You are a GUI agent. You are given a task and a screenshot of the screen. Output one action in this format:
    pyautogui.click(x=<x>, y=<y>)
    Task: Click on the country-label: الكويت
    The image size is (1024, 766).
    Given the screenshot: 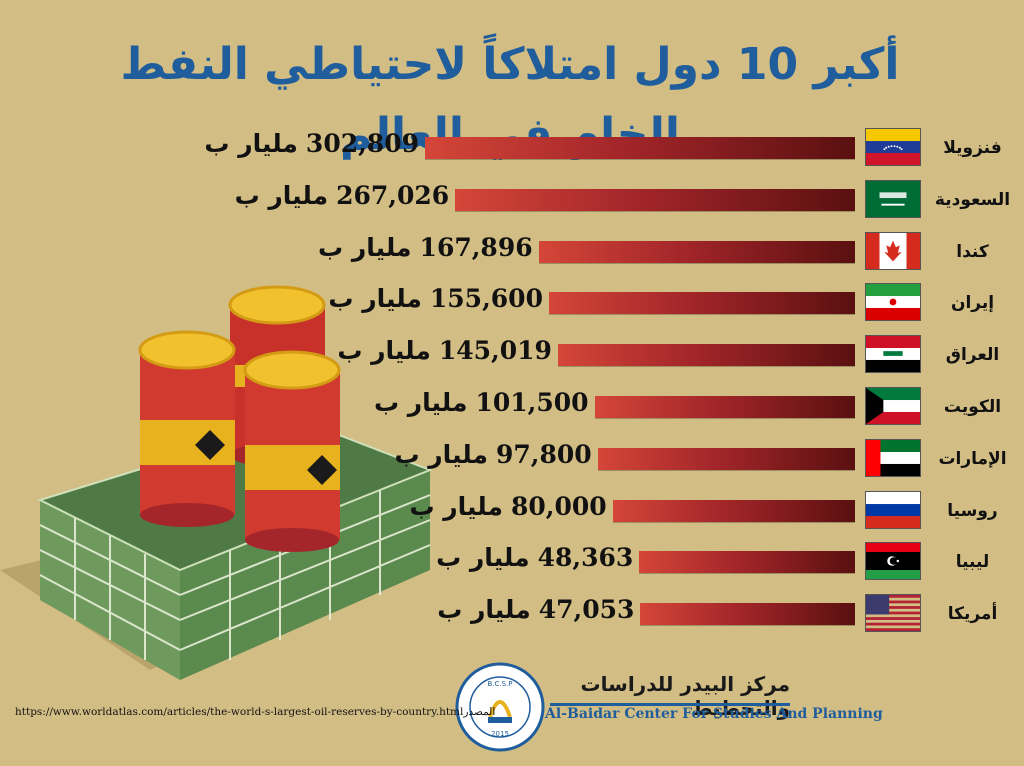 What is the action you would take?
    pyautogui.click(x=972, y=407)
    